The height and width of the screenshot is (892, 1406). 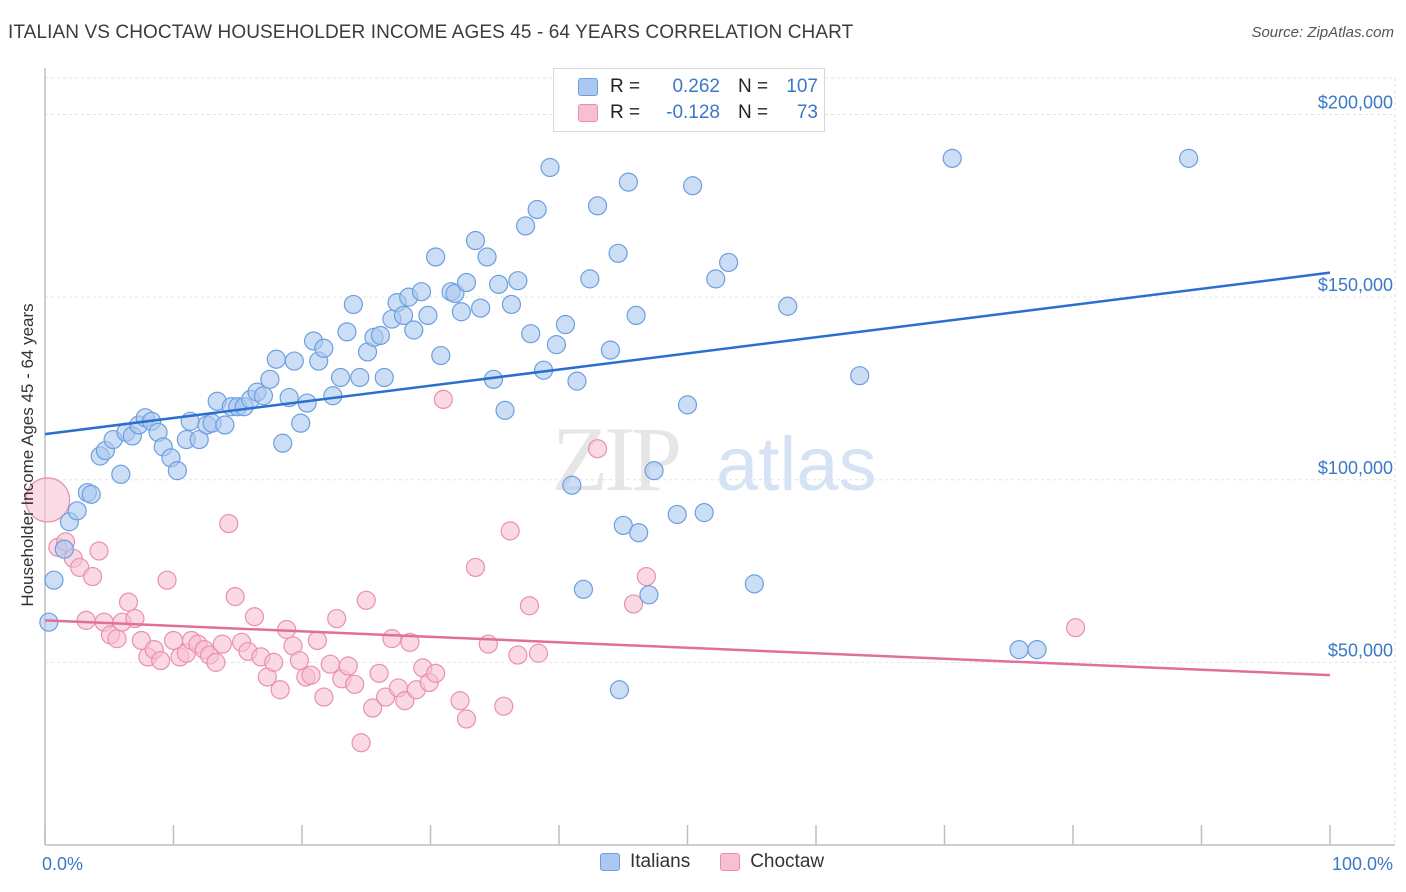 What do you see at coordinates (1362, 864) in the screenshot?
I see `x-tick-label: 100.0%` at bounding box center [1362, 864].